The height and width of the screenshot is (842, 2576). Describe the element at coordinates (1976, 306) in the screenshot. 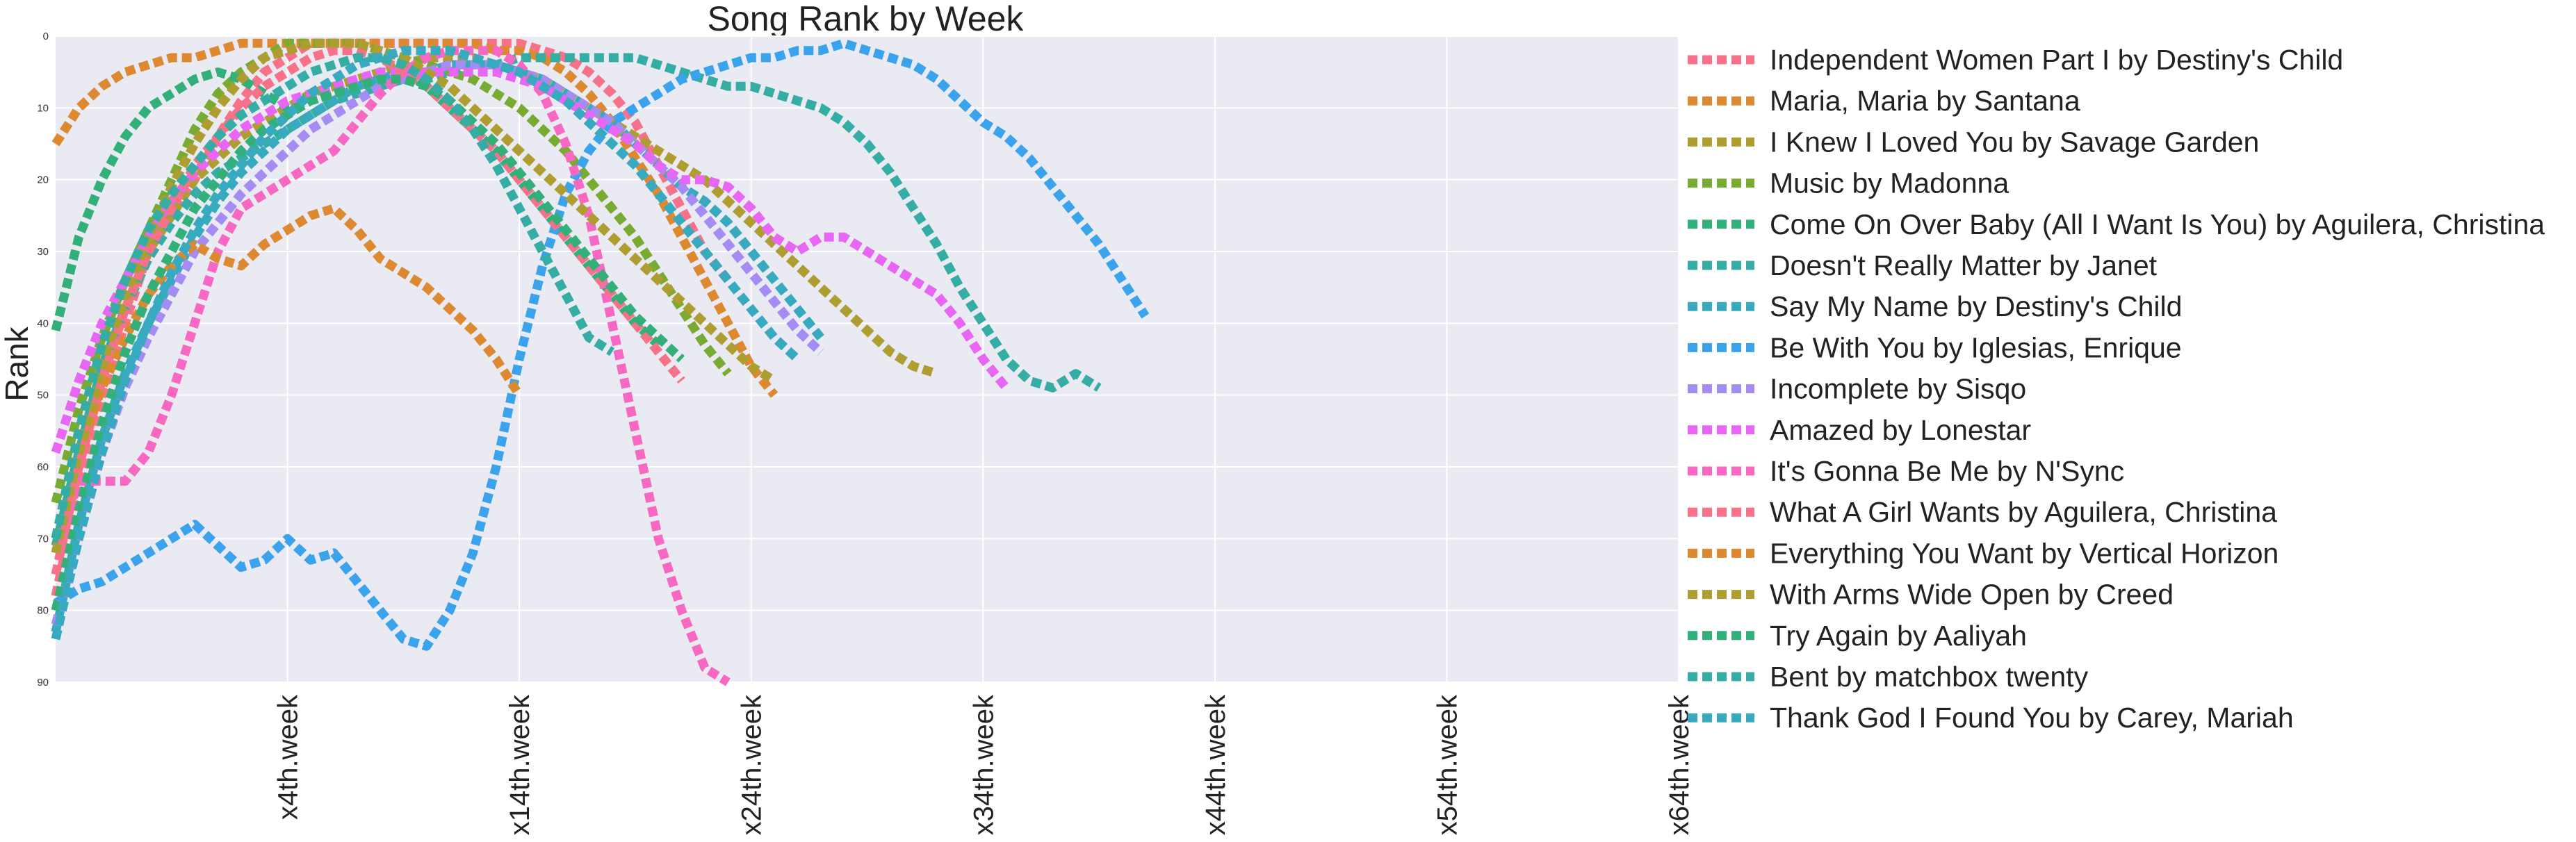

I see `legend-label: Say My Name by Destiny's Child` at that location.